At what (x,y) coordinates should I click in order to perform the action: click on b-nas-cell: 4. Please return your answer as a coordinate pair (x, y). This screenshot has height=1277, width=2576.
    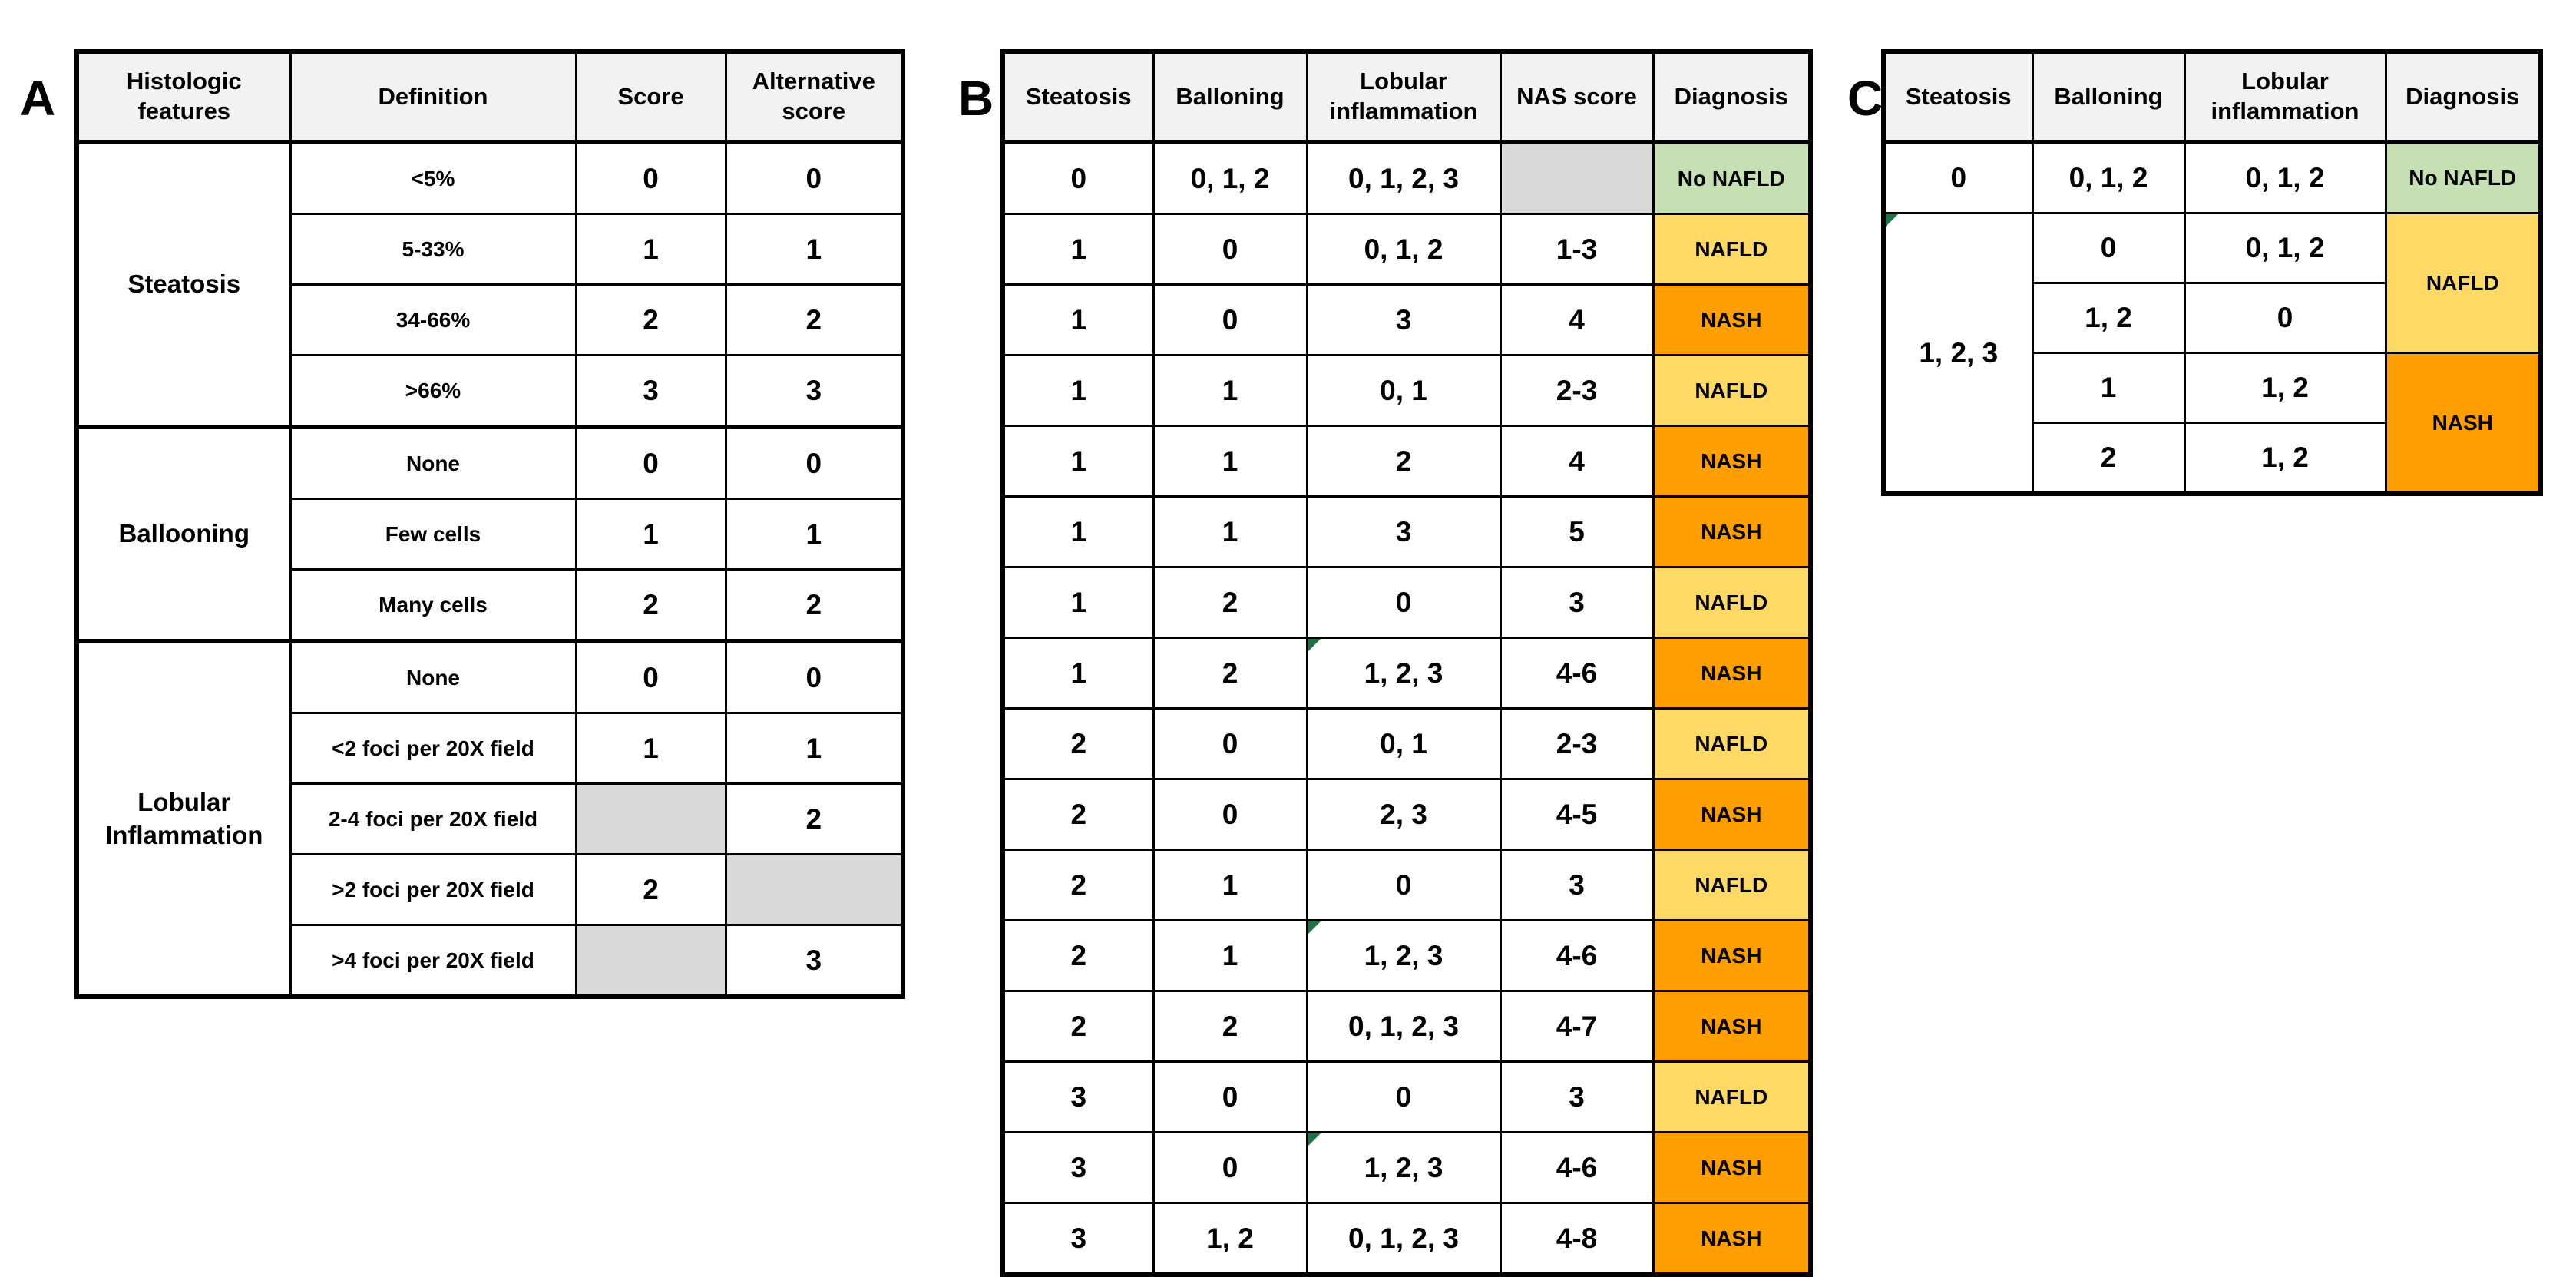
    Looking at the image, I should click on (1577, 461).